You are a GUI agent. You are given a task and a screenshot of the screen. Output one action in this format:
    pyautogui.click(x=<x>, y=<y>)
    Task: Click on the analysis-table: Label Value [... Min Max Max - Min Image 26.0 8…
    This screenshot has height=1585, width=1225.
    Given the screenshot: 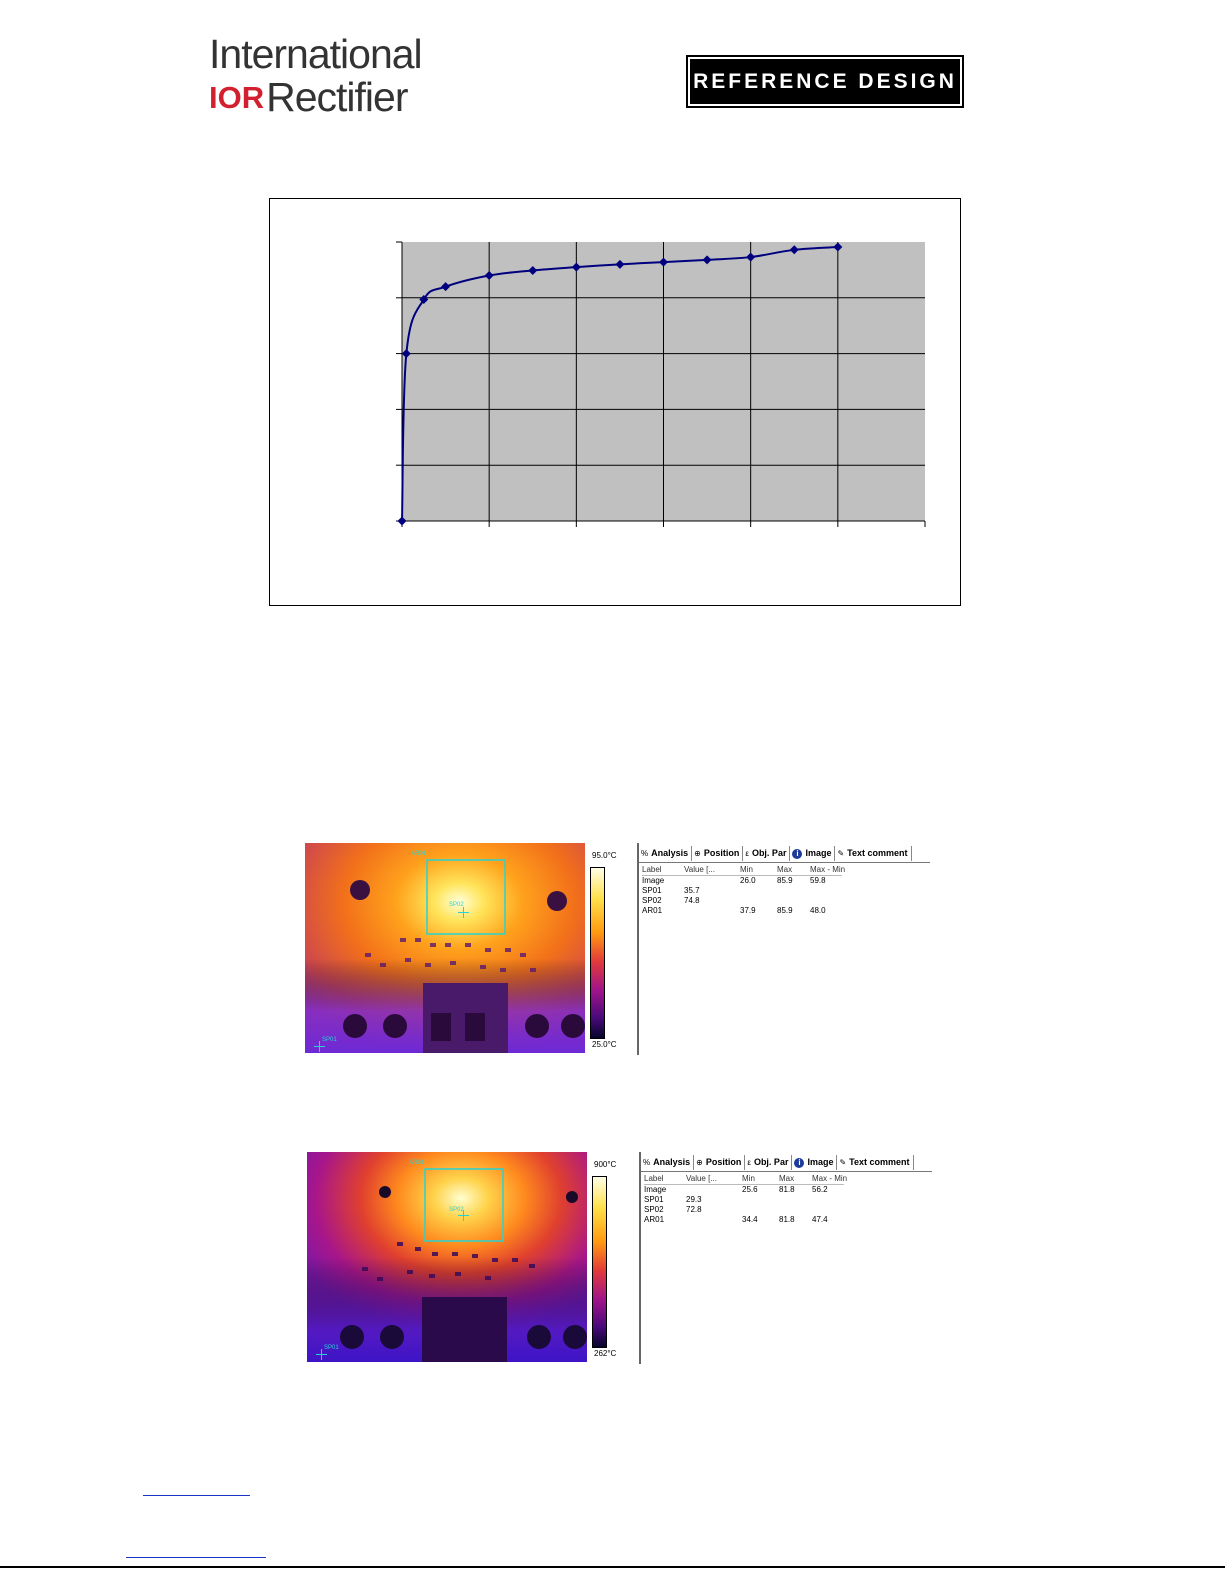 What is the action you would take?
    pyautogui.click(x=744, y=890)
    